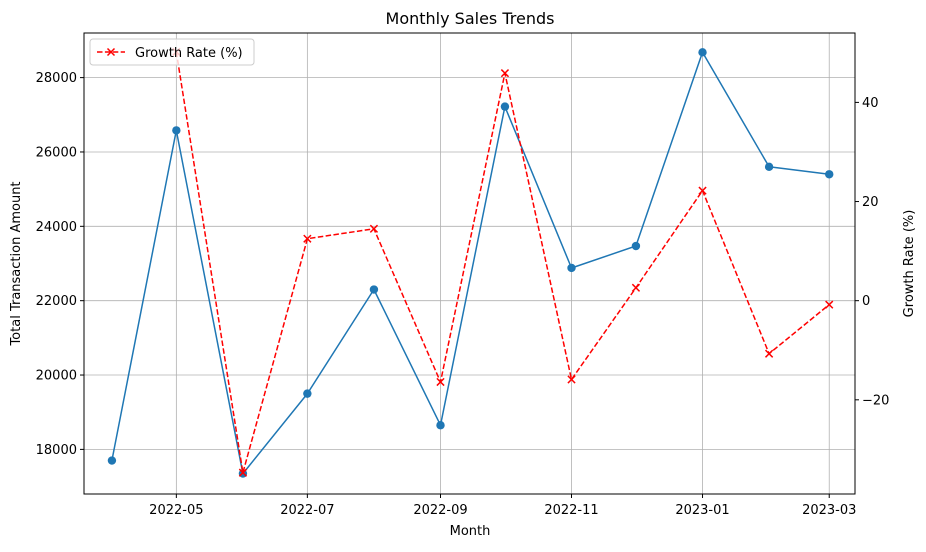 Image resolution: width=926 pixels, height=552 pixels. What do you see at coordinates (870, 202) in the screenshot?
I see `y-right-tick-label: 20` at bounding box center [870, 202].